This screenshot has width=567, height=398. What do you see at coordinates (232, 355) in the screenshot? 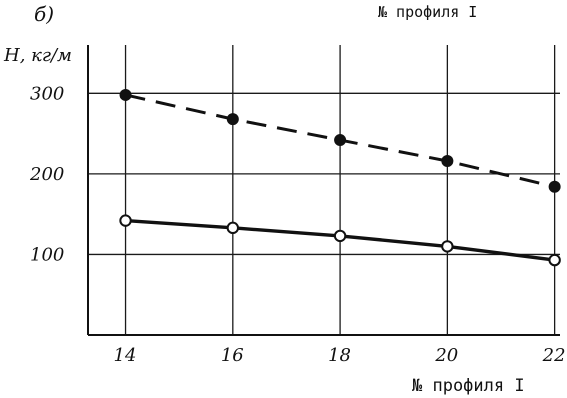
I see `x-tick-label-16: 16` at bounding box center [232, 355].